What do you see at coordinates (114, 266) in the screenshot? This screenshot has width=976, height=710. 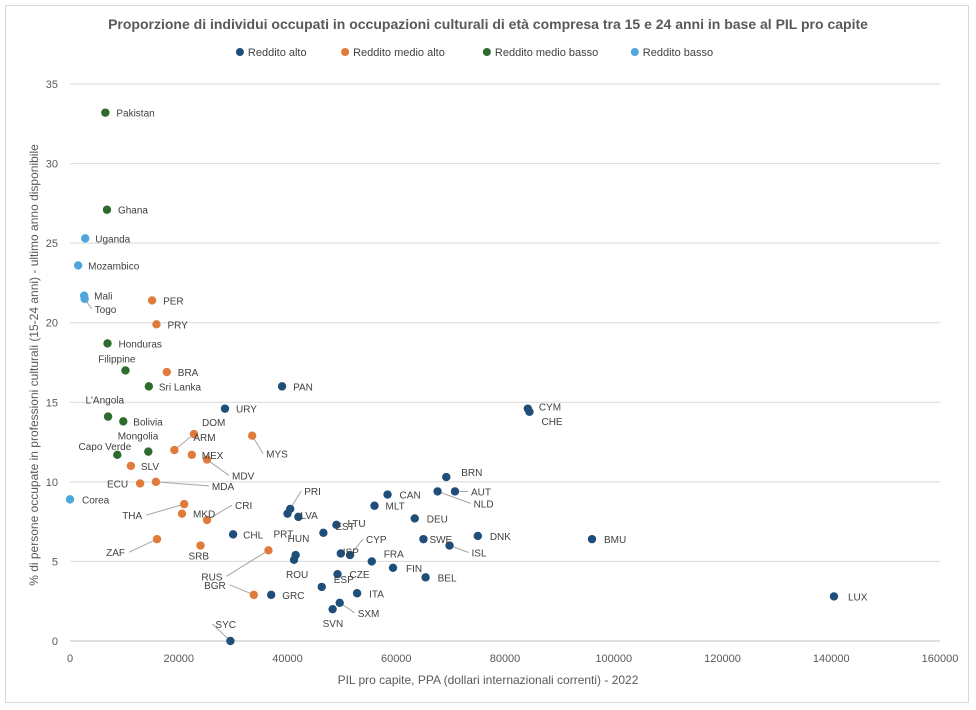 I see `label-mozambico: Mozambico` at bounding box center [114, 266].